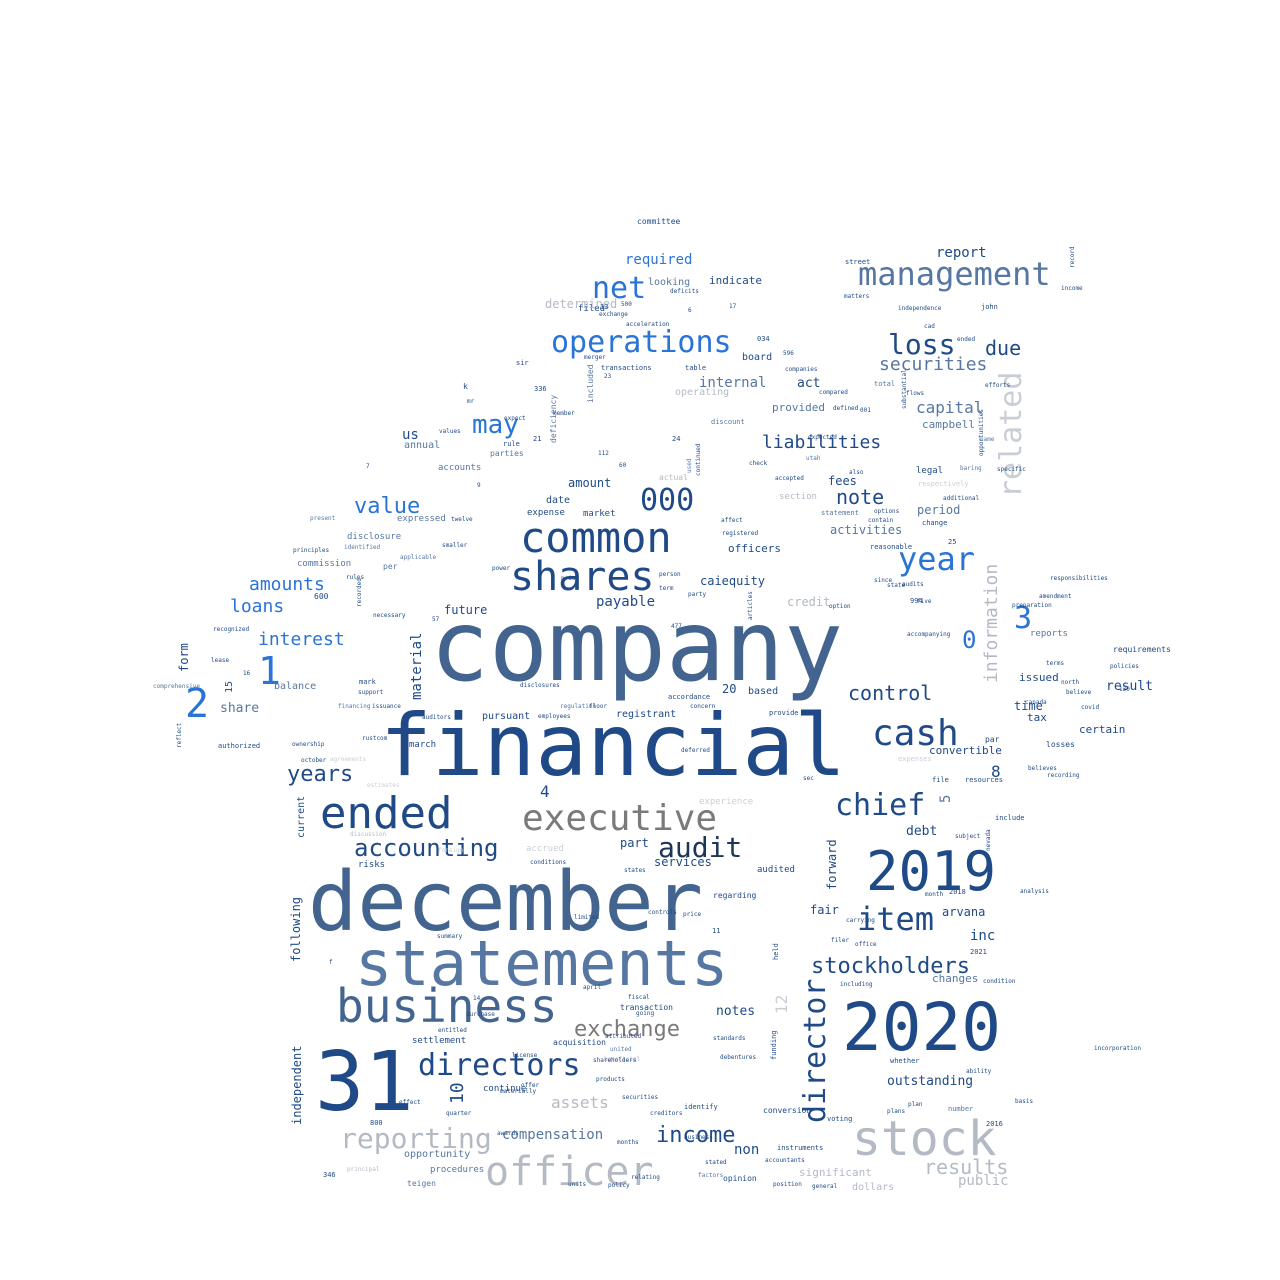 The height and width of the screenshot is (1280, 1280). Describe the element at coordinates (998, 385) in the screenshot. I see `word-efforts-314: efforts` at that location.